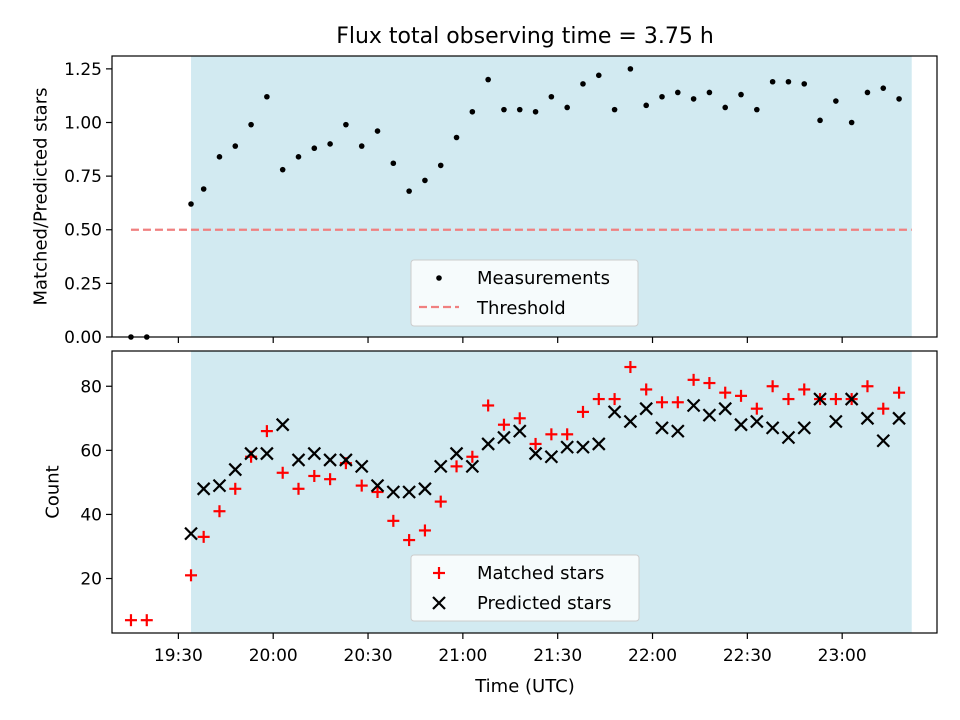 The height and width of the screenshot is (720, 960). Describe the element at coordinates (543, 278) in the screenshot. I see `legend-measurements-label: Measurements` at that location.